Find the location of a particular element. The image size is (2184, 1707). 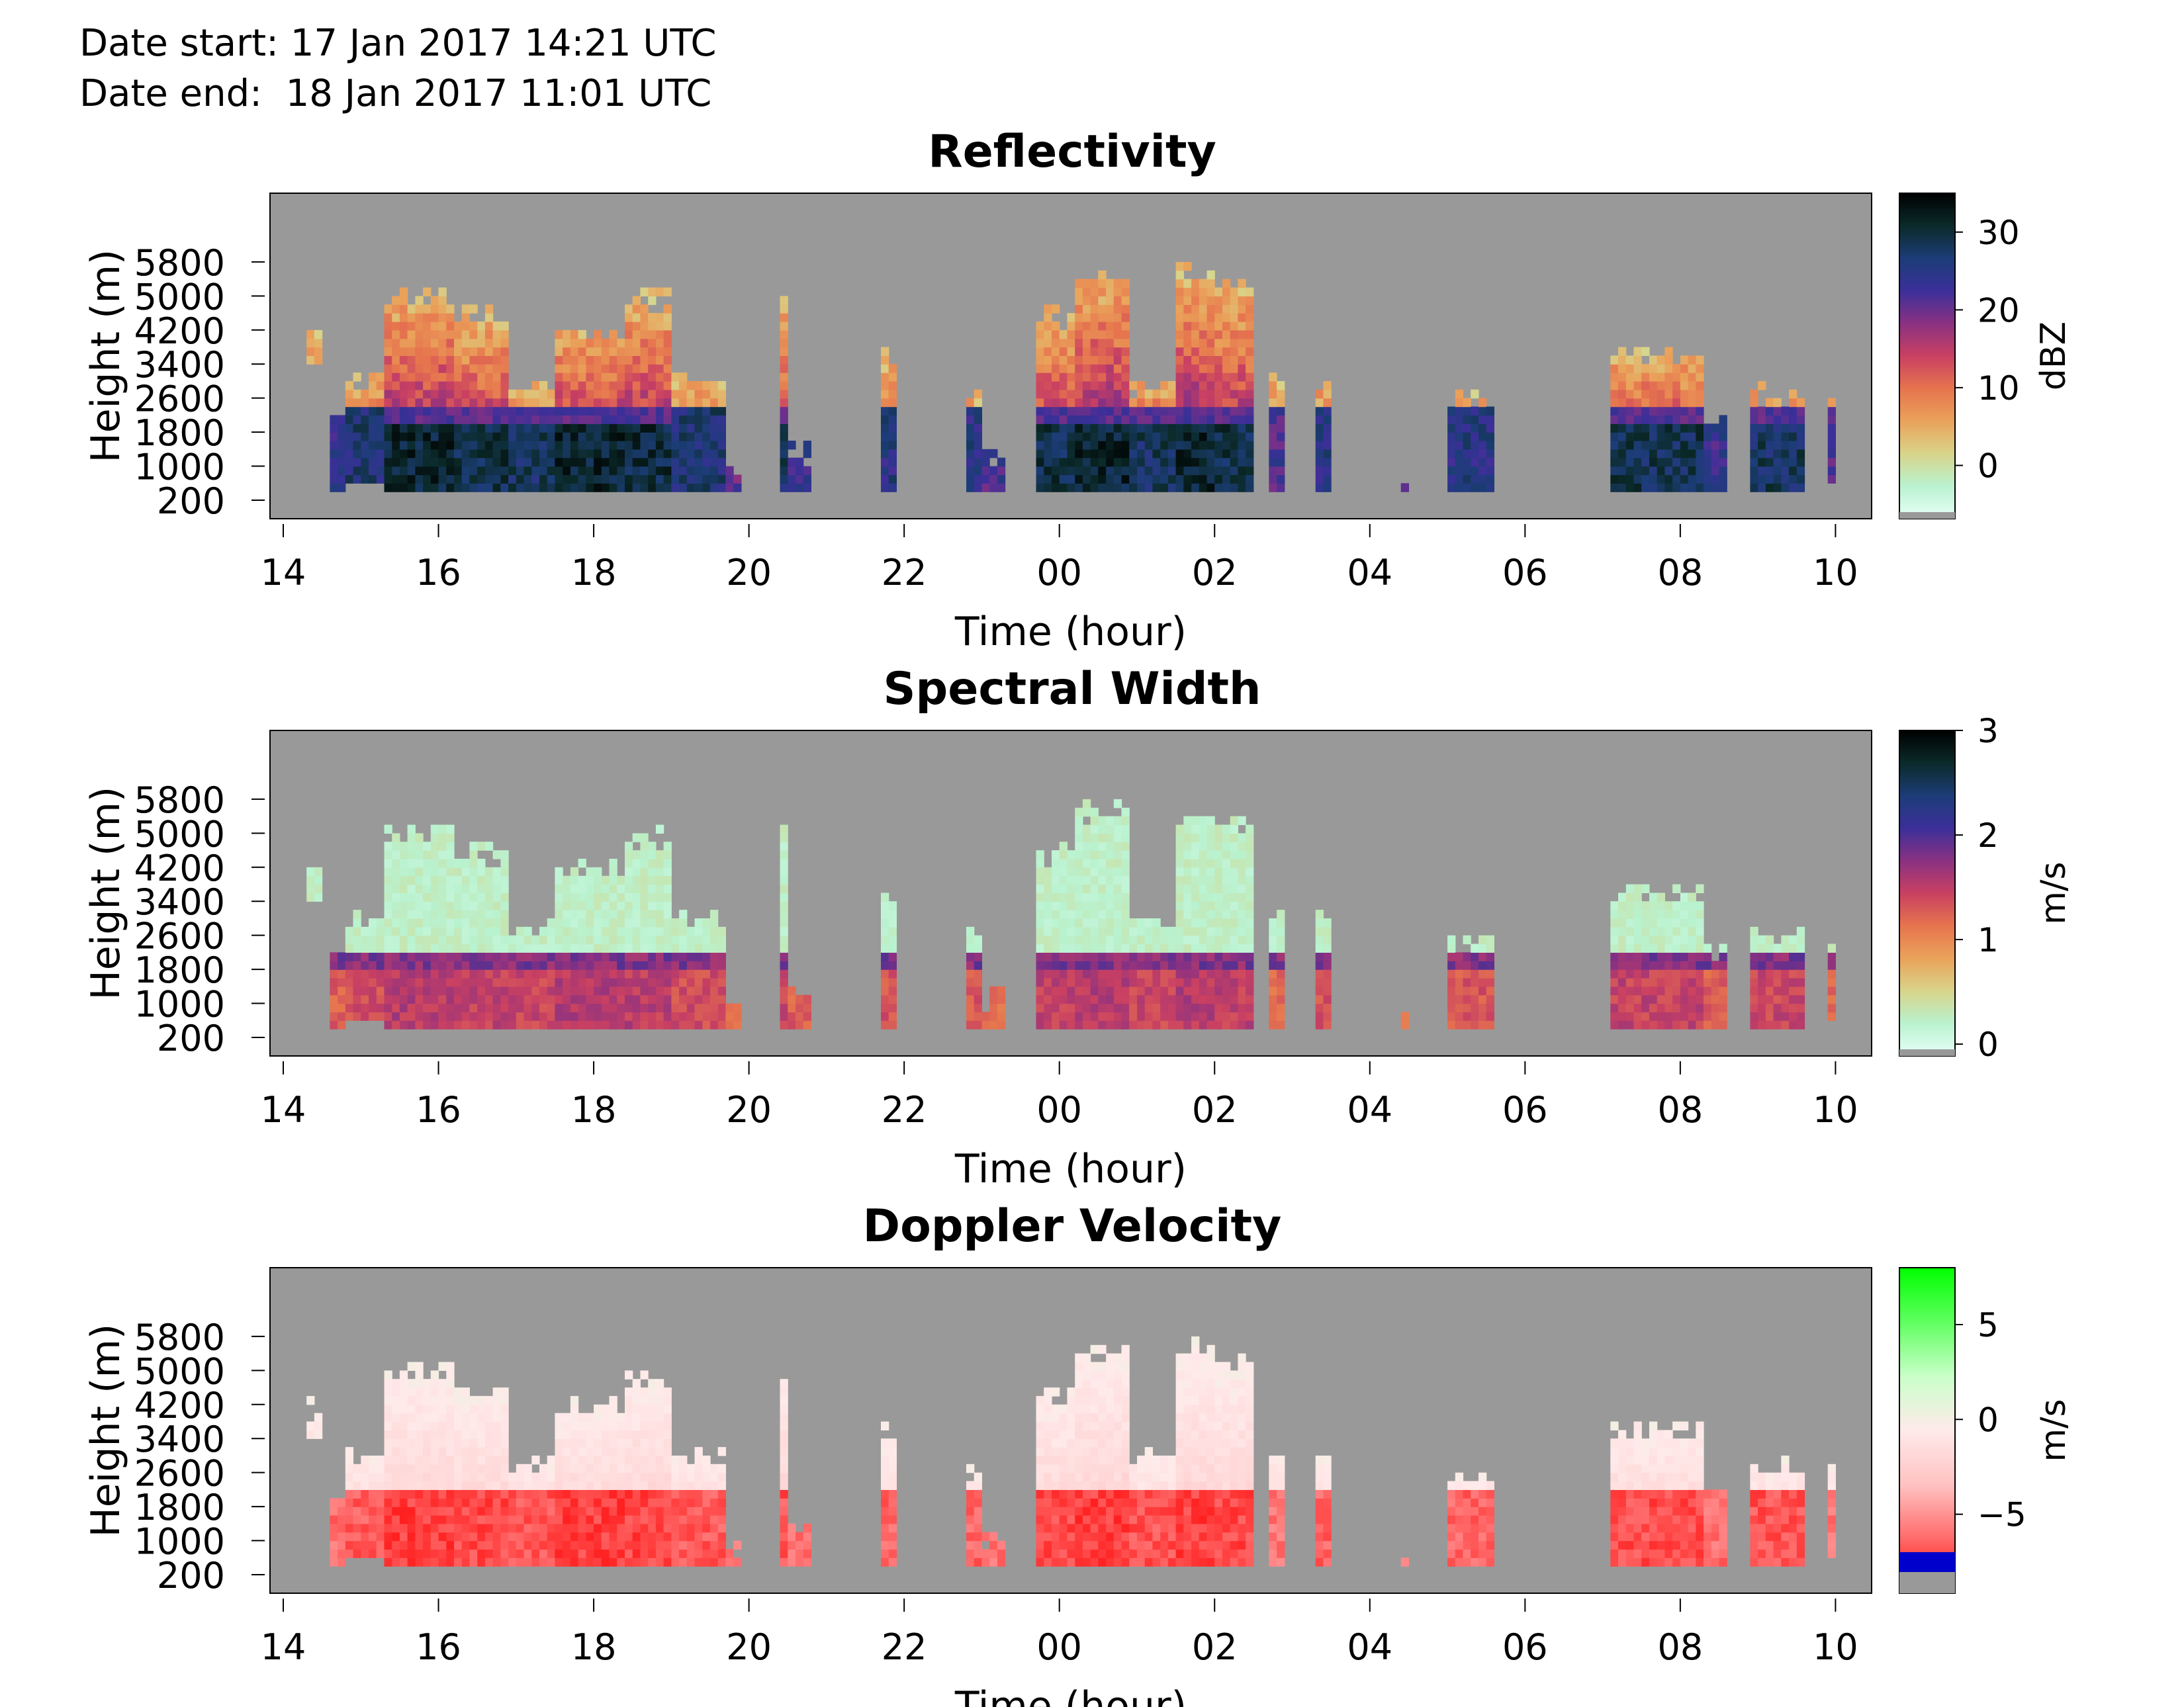

x-tick-label: 00 is located at coordinates (1059, 572).